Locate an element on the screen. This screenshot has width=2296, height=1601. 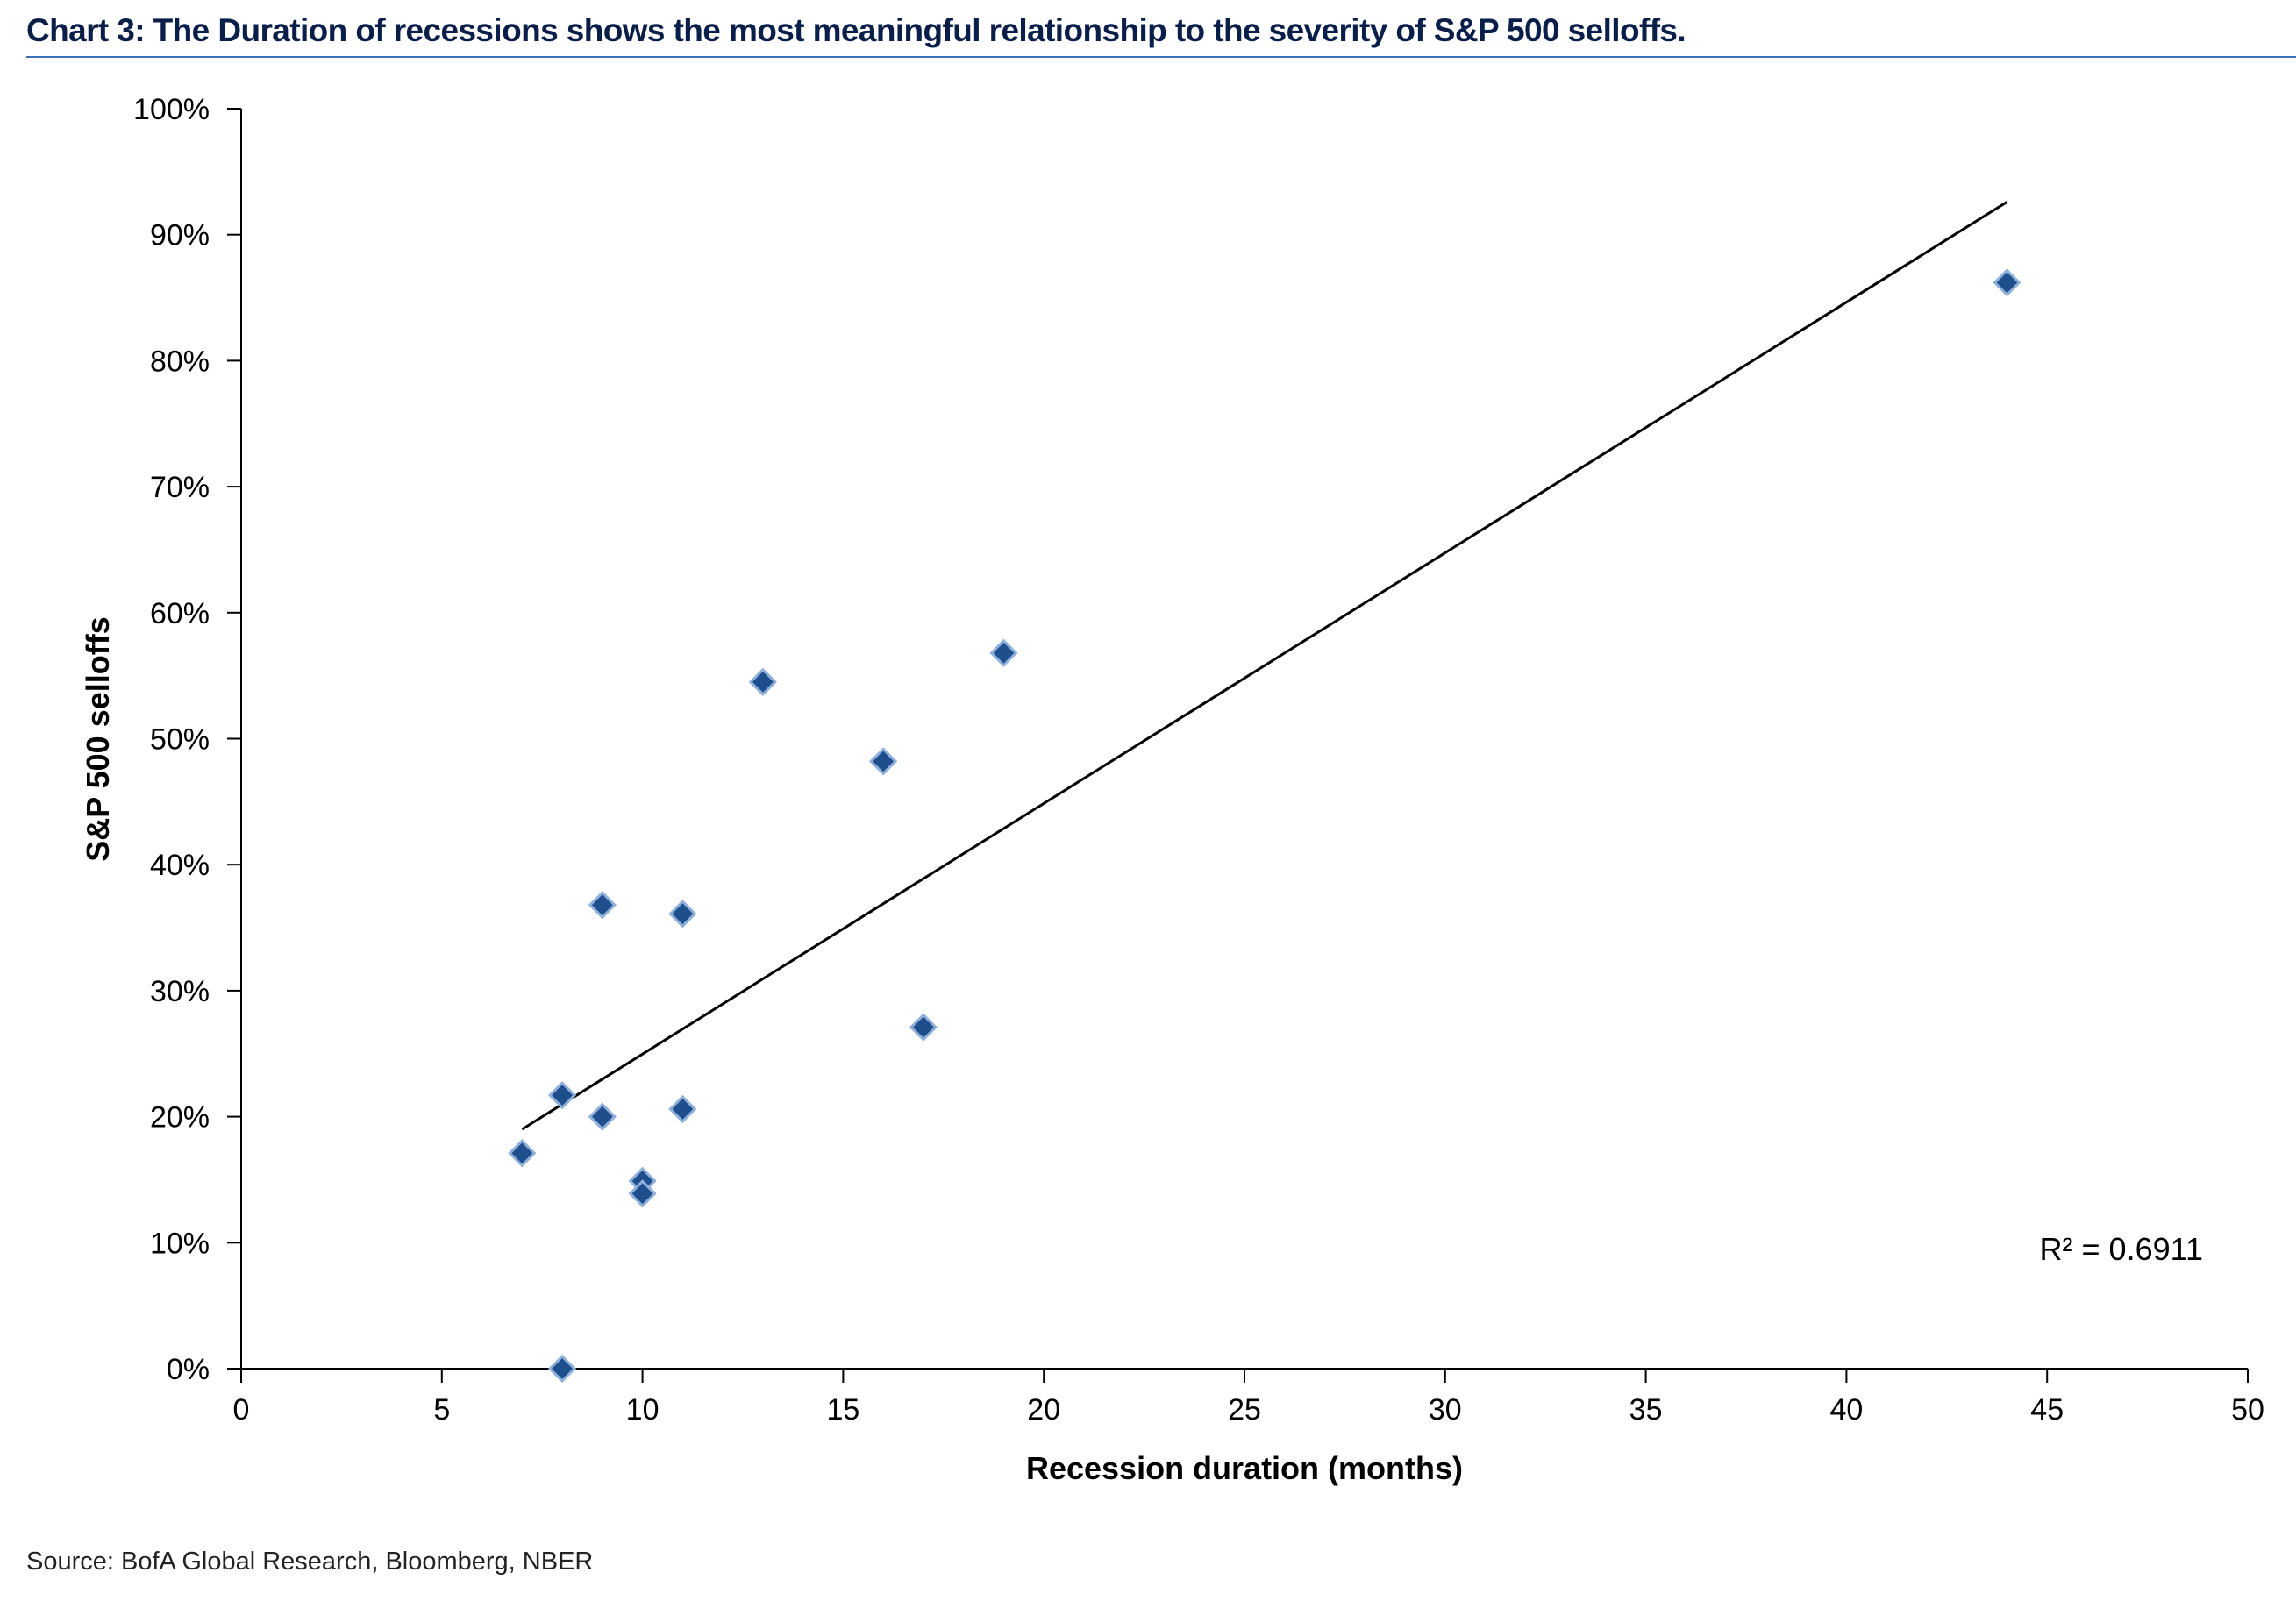
y-tick-label: 50% is located at coordinates (180, 740).